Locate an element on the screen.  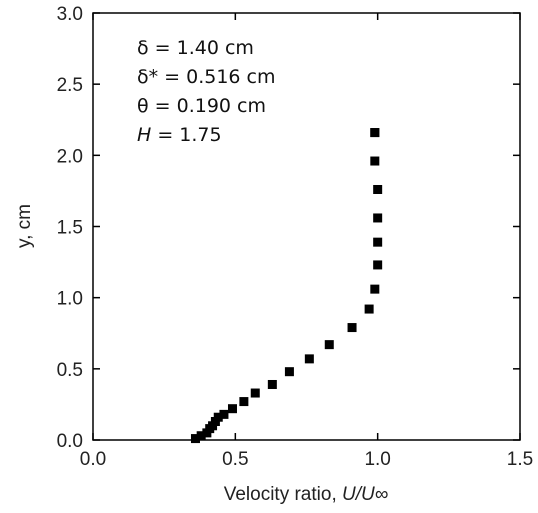
annotation-value: = 0.516 cm is located at coordinates (216, 77).